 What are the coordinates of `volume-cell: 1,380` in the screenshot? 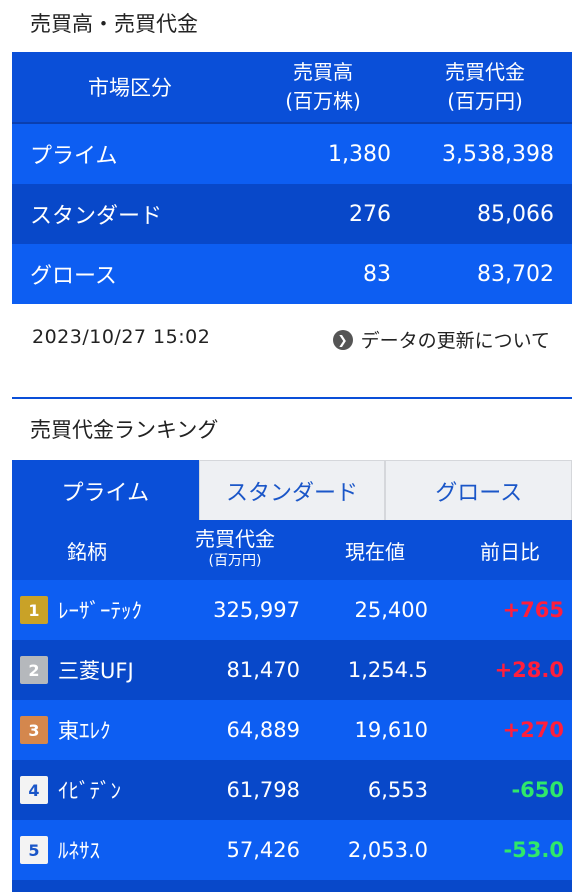 It's located at (359, 154).